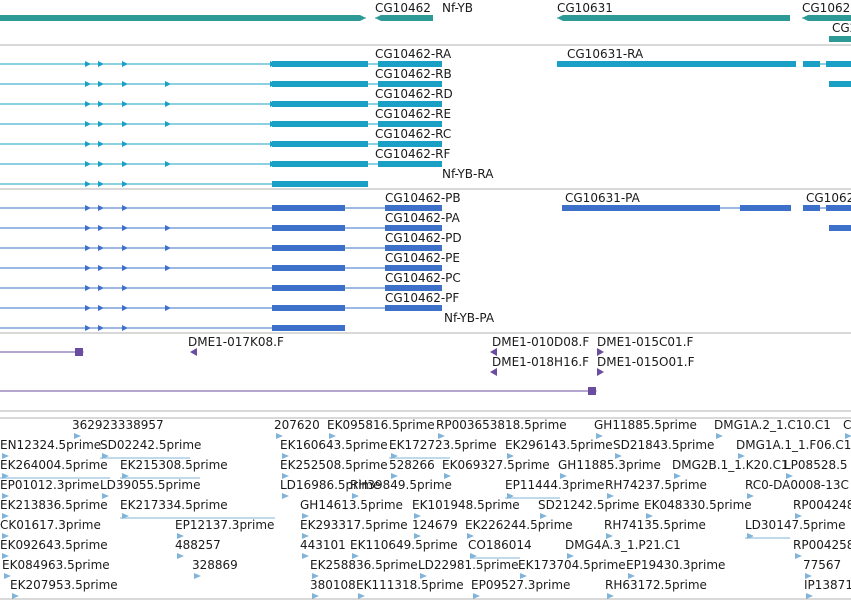 The width and height of the screenshot is (851, 601). I want to click on est-label: C, so click(847, 425).